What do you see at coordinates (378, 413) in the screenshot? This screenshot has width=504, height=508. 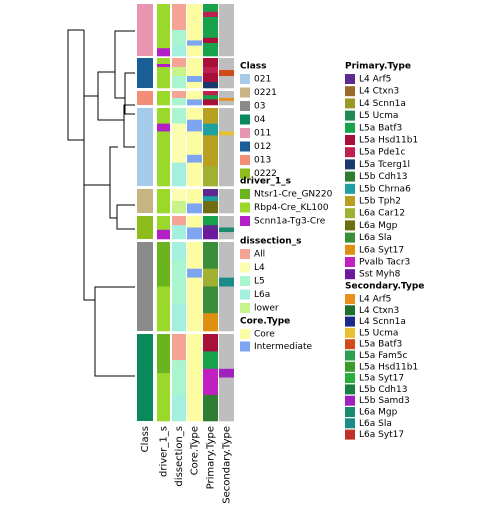 I see `legend-label: L6a Mgp` at bounding box center [378, 413].